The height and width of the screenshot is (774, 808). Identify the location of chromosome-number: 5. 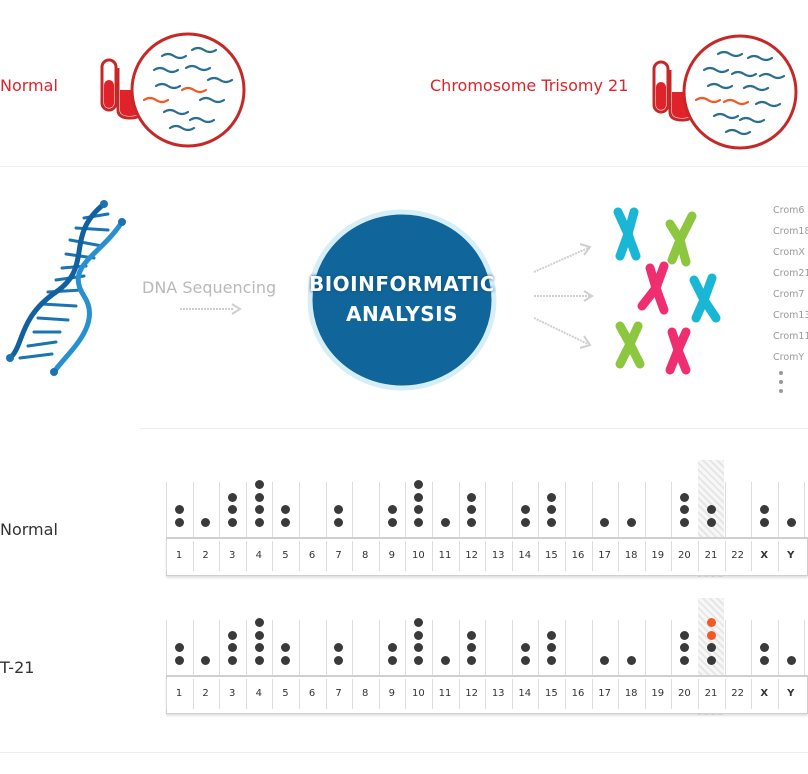
(285, 555).